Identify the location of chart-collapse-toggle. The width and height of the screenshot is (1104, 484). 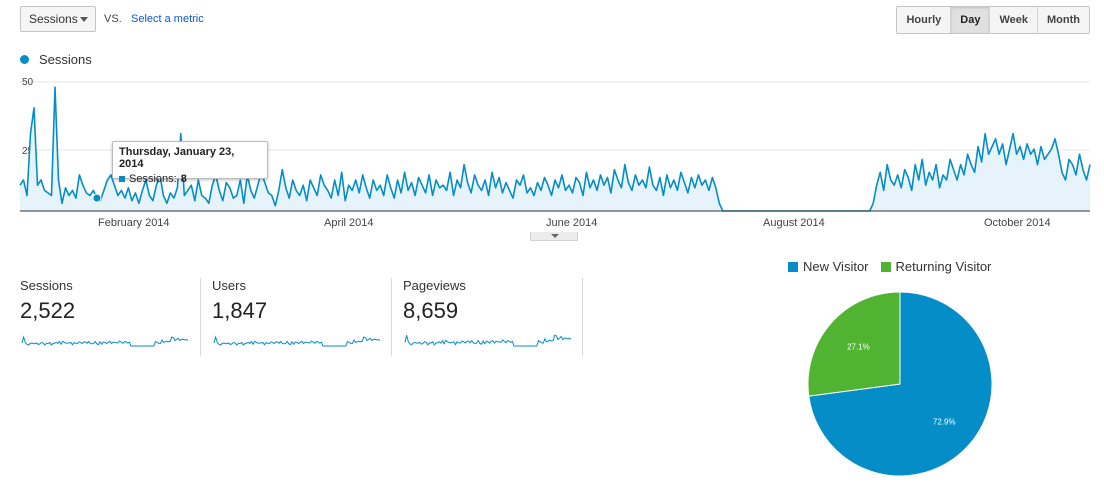
(554, 236).